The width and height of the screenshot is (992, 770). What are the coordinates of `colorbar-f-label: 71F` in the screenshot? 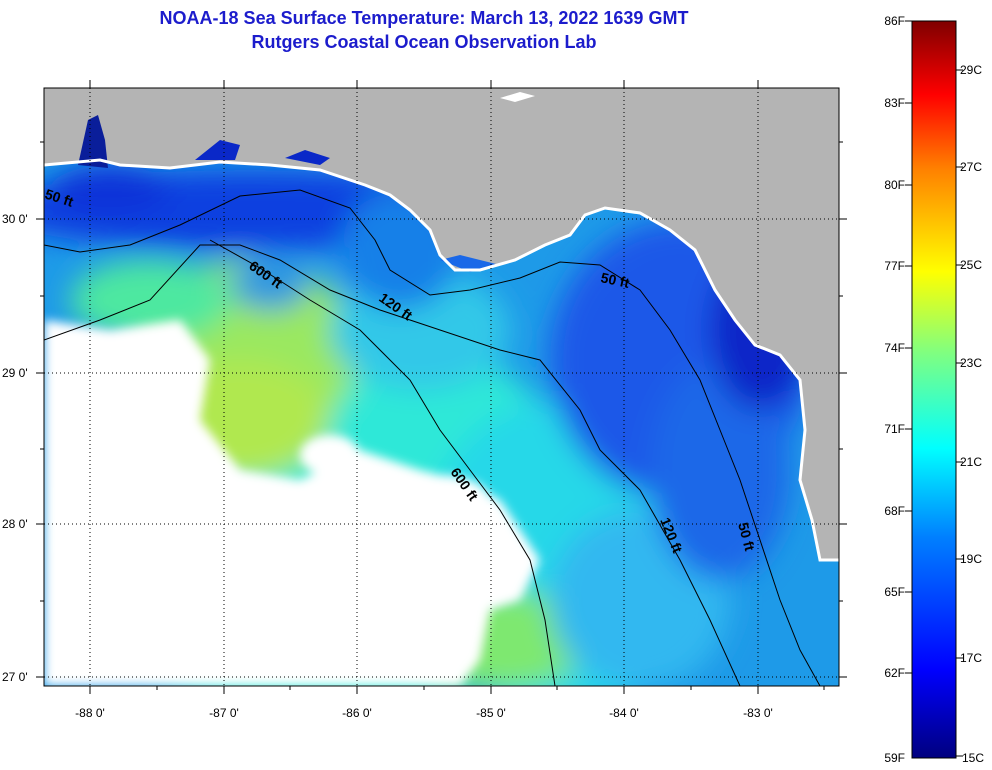 It's located at (894, 429).